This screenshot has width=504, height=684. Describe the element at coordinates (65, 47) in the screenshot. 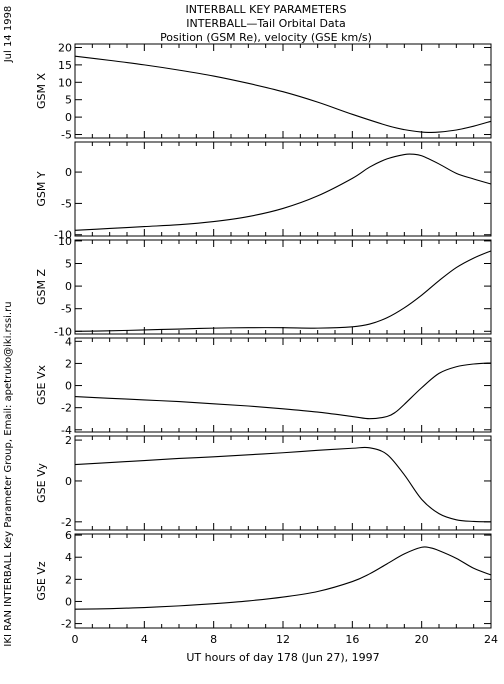

I see `y-tick-label-gsm-x: 20` at that location.